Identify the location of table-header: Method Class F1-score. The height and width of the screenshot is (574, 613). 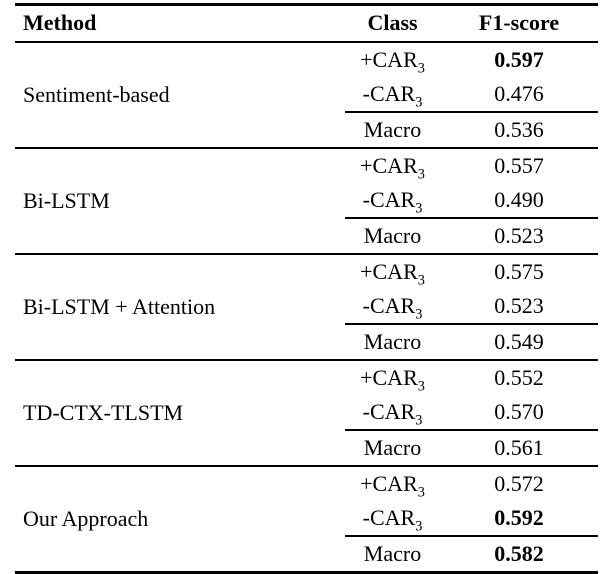
(306, 23).